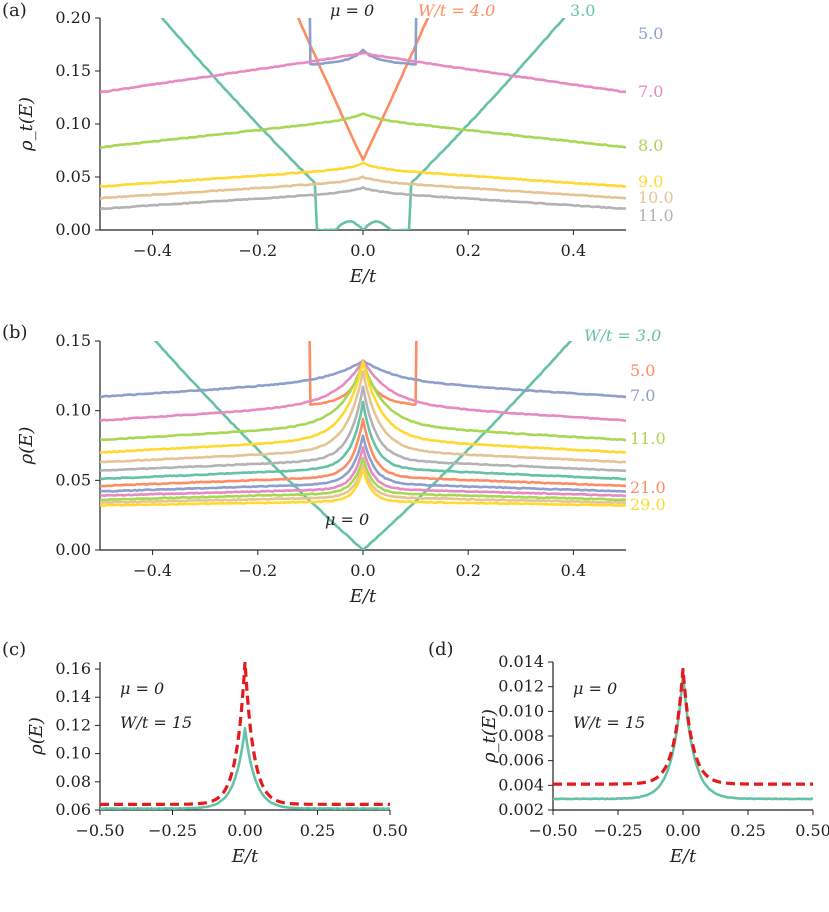 The width and height of the screenshot is (829, 912). Describe the element at coordinates (73, 17) in the screenshot. I see `y-tick-label: 0.20` at that location.